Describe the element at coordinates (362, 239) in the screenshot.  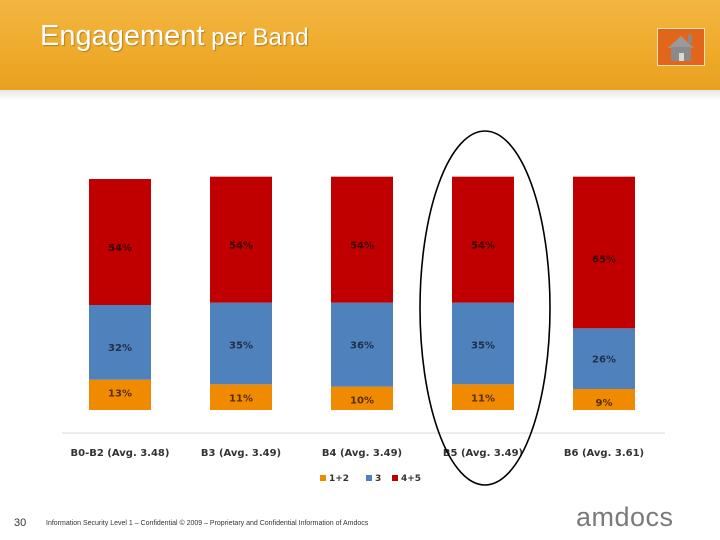
I see `bar-4+5-3` at that location.